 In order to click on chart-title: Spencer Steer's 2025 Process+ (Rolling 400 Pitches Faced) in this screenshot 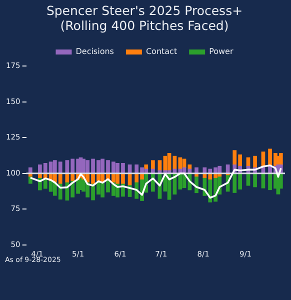, I will do `click(144, 17)`.